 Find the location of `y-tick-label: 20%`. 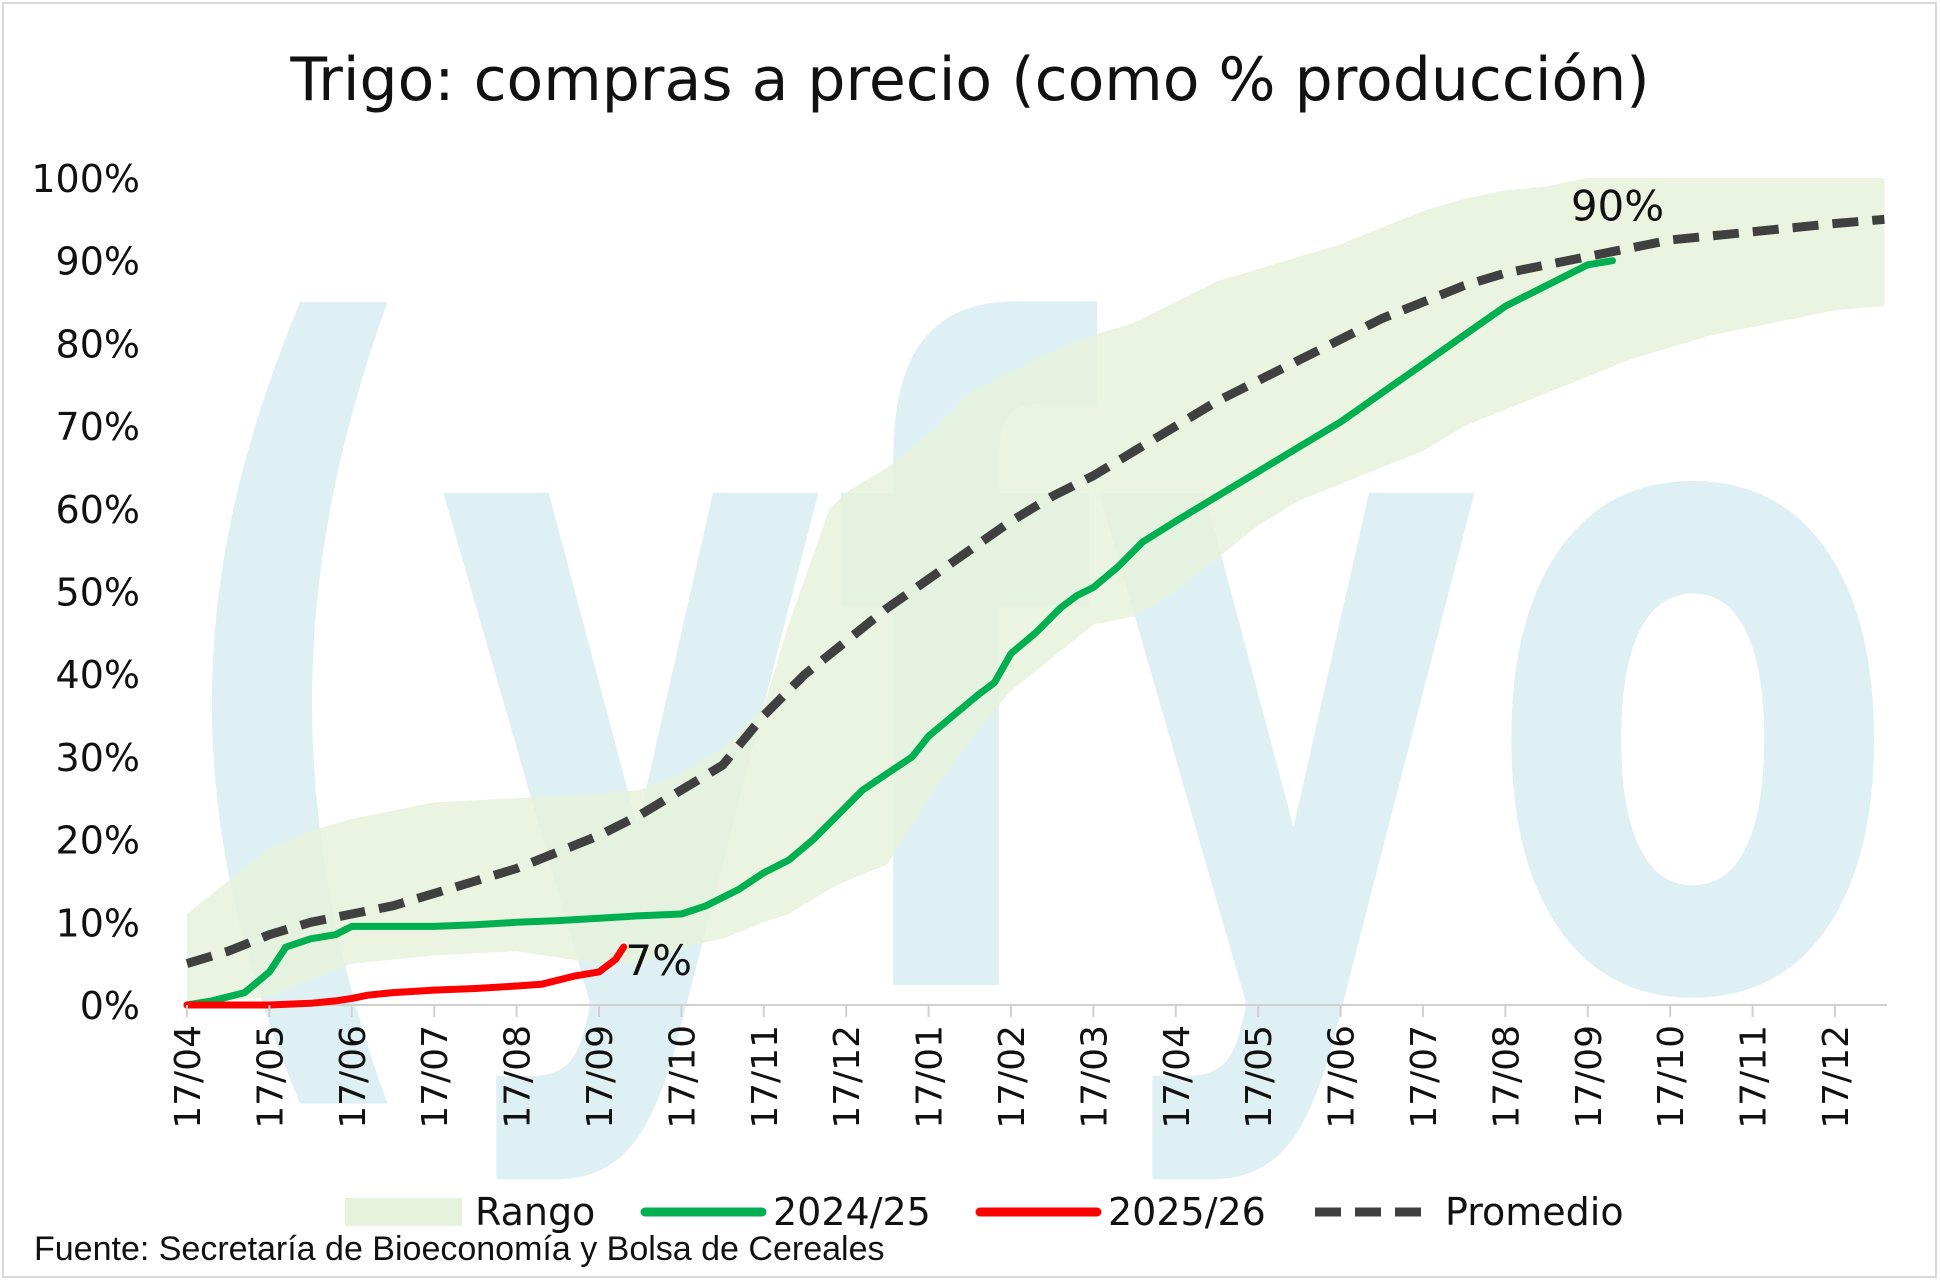

y-tick-label: 20% is located at coordinates (98, 841).